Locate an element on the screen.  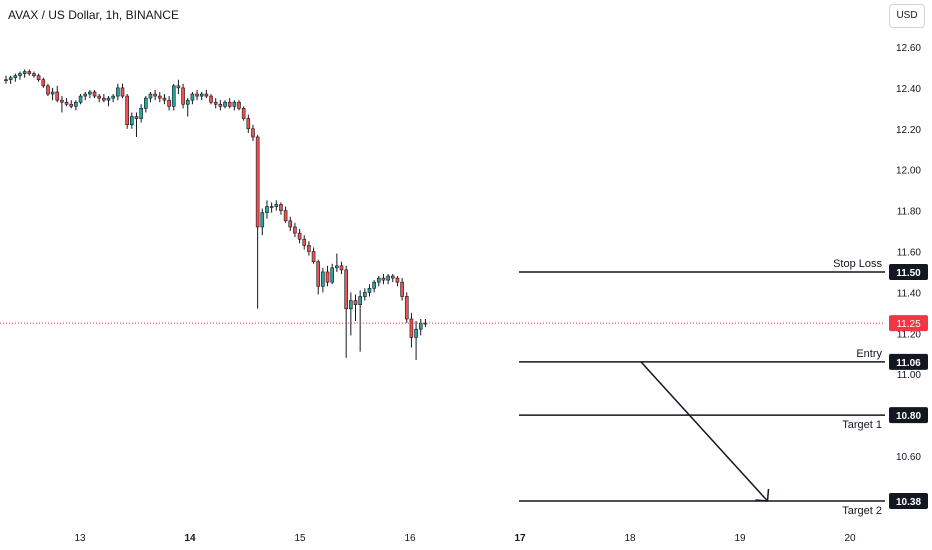
x-tick-label: 19 is located at coordinates (740, 538).